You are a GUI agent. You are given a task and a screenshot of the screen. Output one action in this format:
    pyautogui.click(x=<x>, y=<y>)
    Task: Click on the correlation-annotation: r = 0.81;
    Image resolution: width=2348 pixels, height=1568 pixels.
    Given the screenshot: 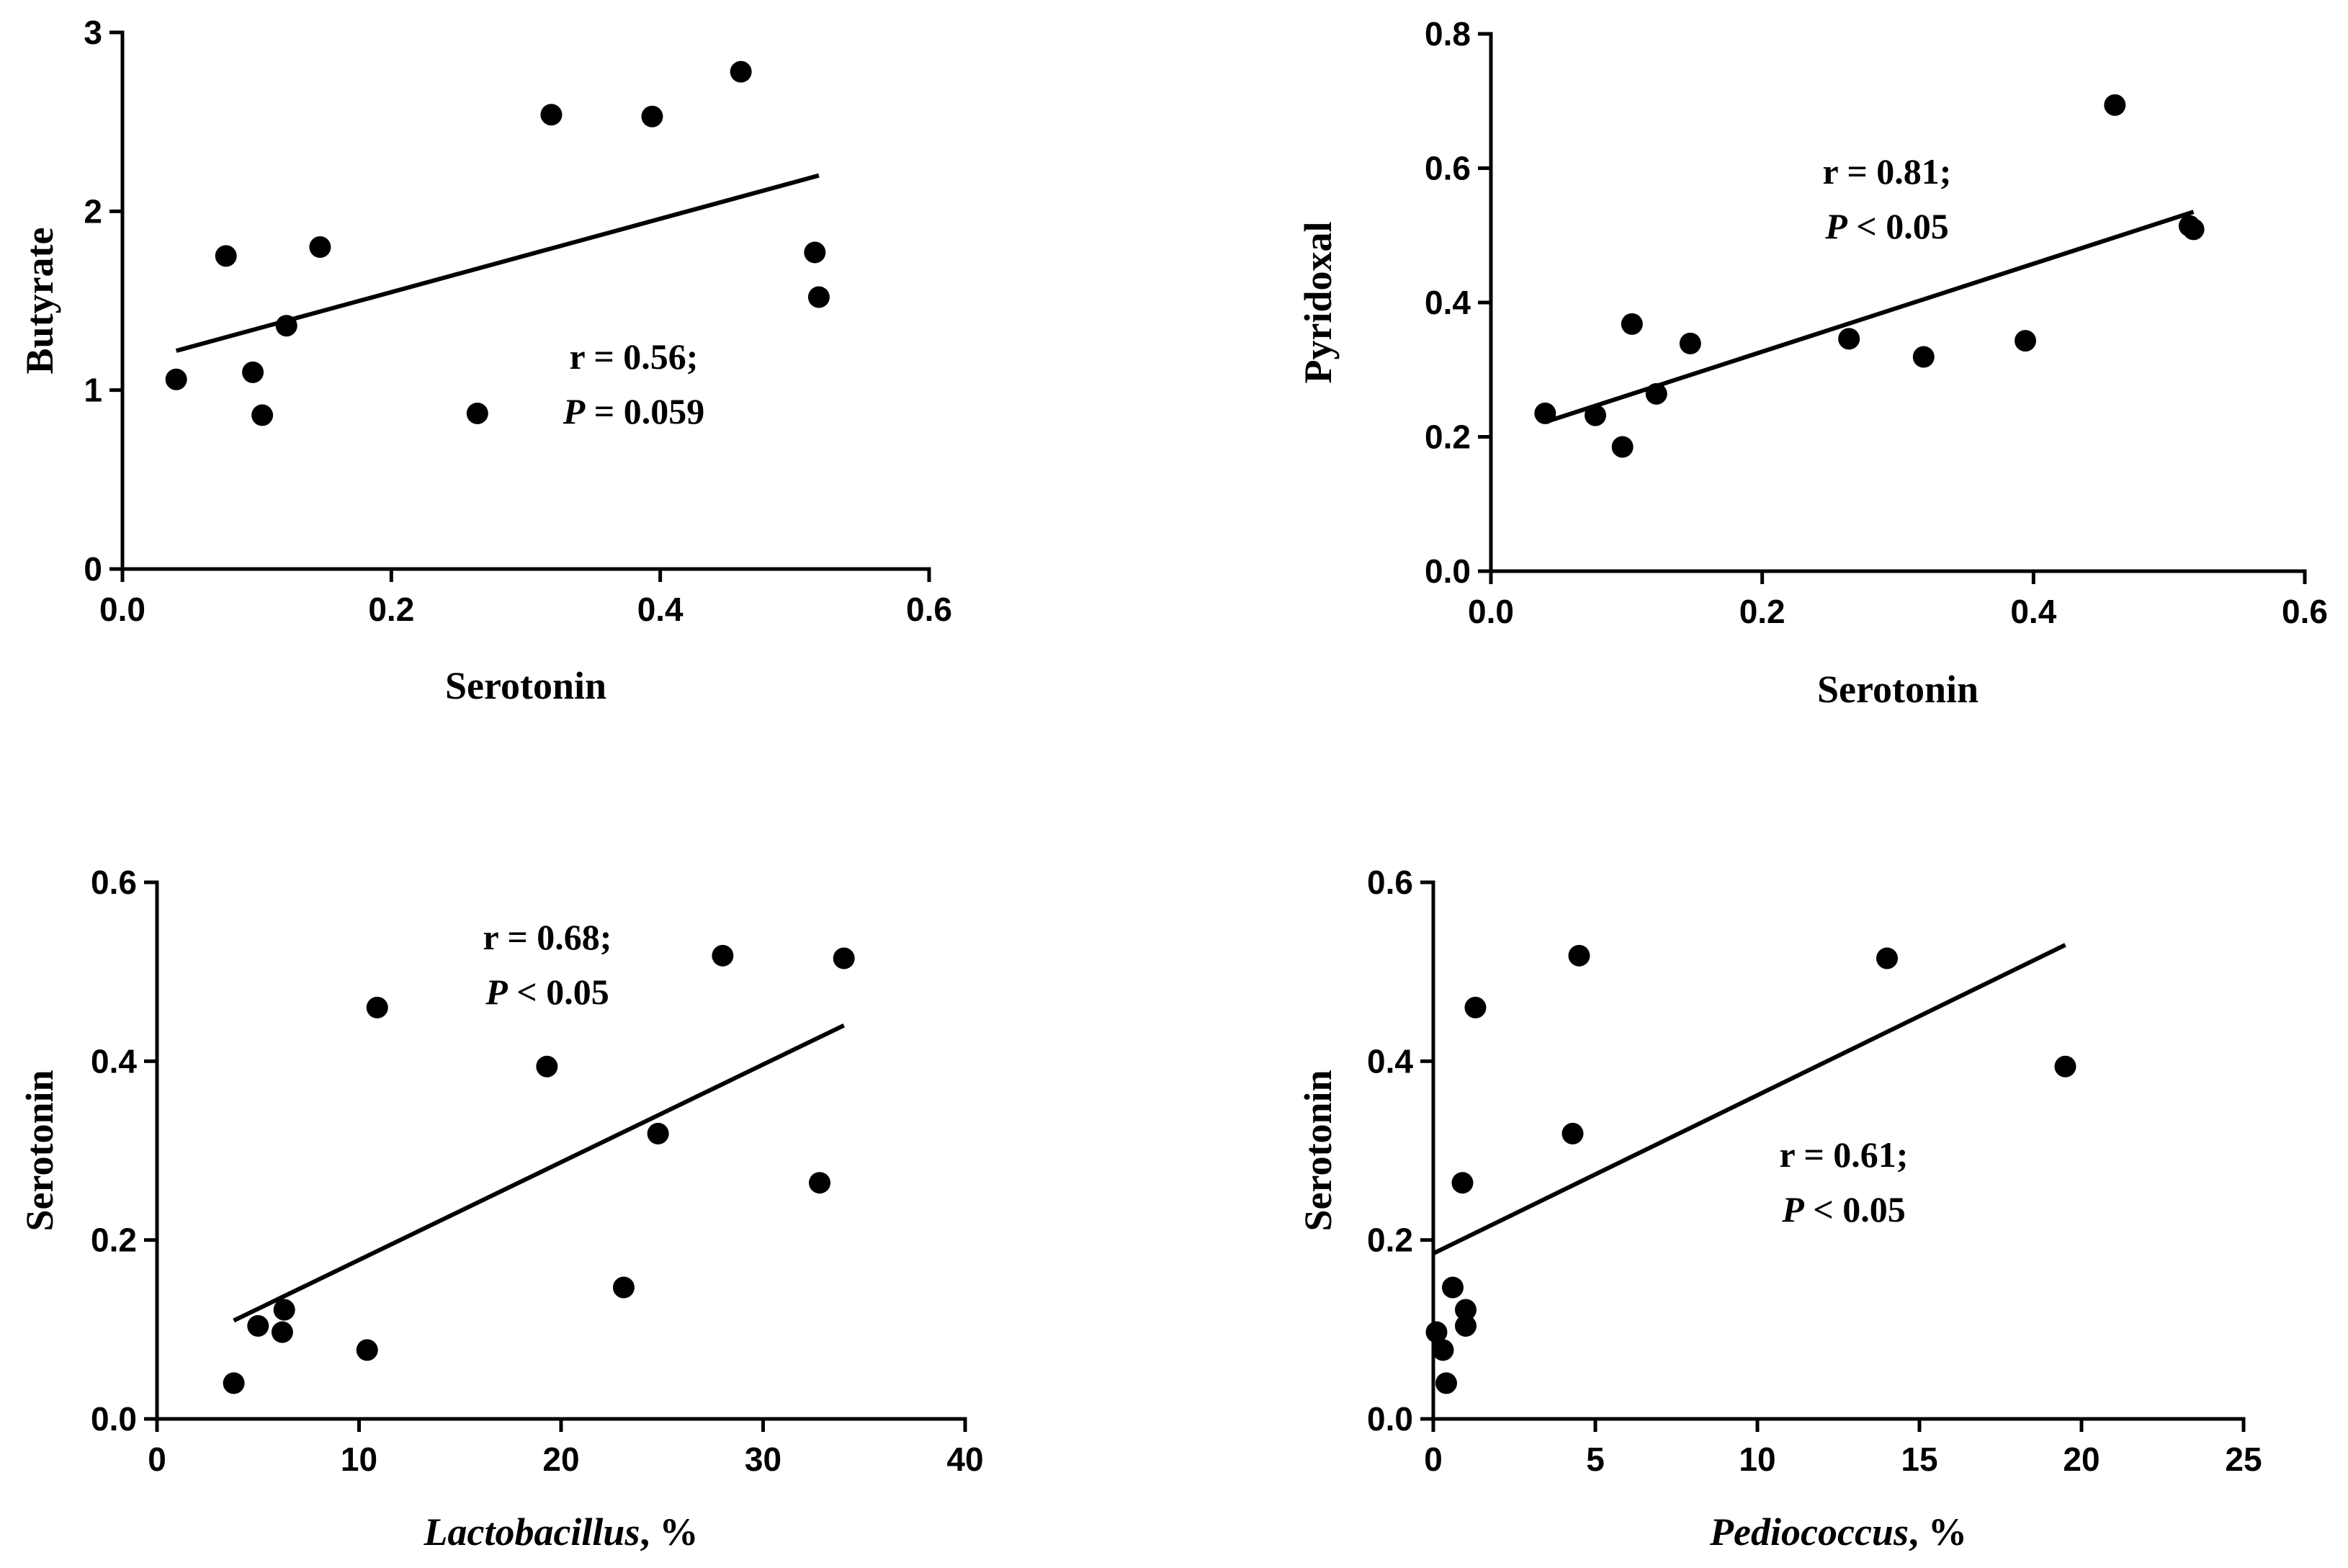 What is the action you would take?
    pyautogui.click(x=1887, y=171)
    